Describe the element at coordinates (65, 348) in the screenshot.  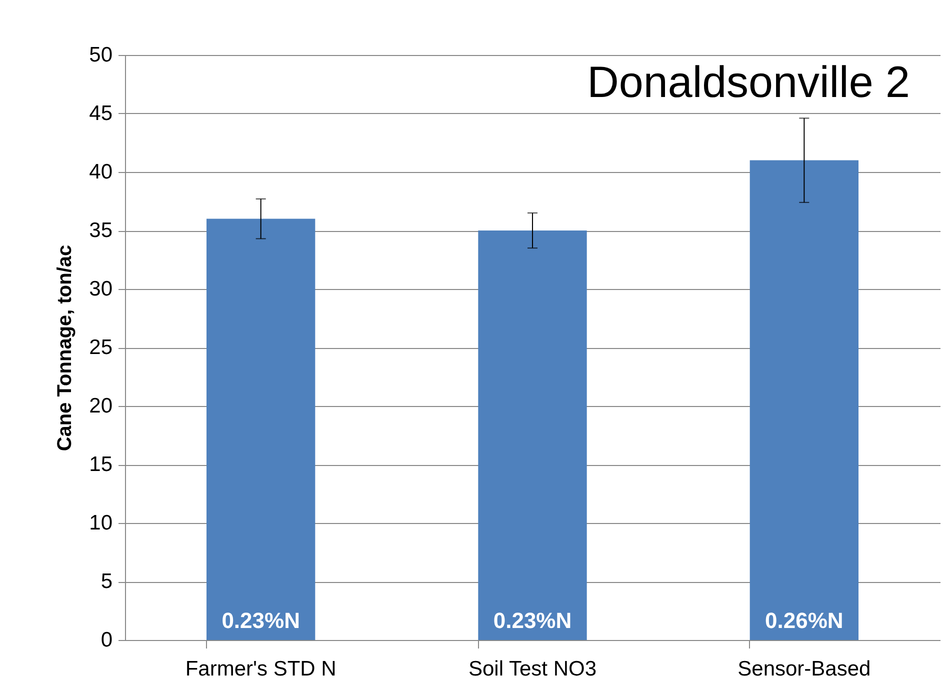
I see `y-axis-title: Cane Tonnage, ton/ac` at that location.